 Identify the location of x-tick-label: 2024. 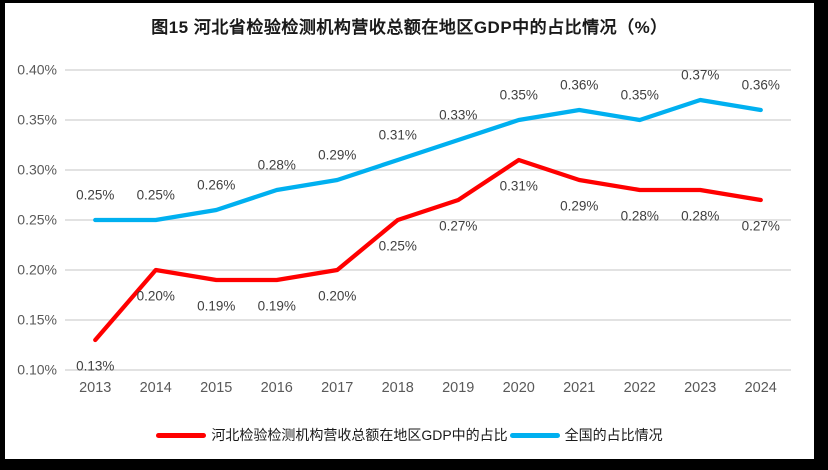
(761, 388).